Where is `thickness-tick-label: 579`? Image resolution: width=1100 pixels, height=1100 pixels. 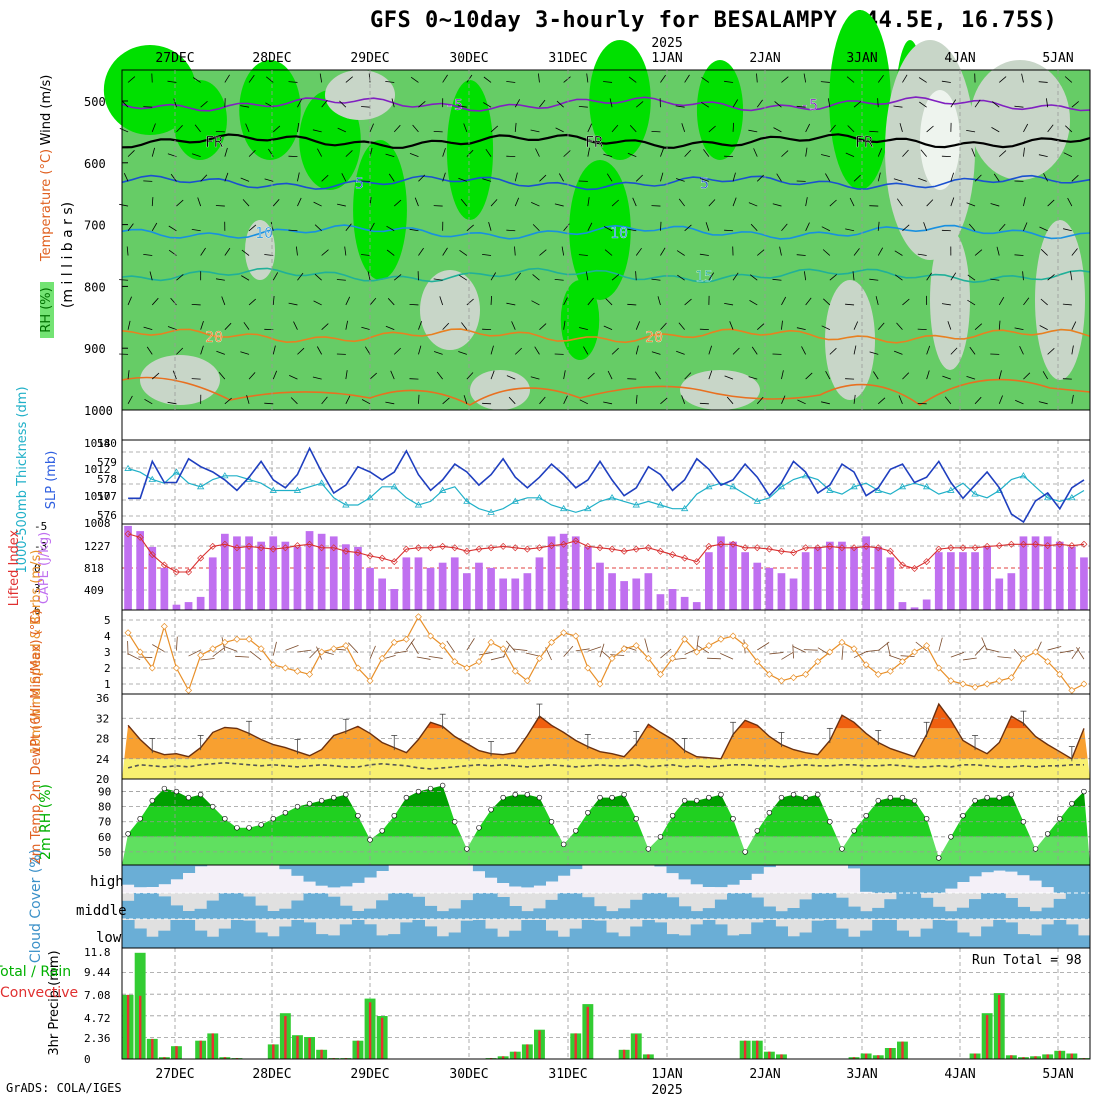
thickness-tick-label: 579 is located at coordinates (107, 462).